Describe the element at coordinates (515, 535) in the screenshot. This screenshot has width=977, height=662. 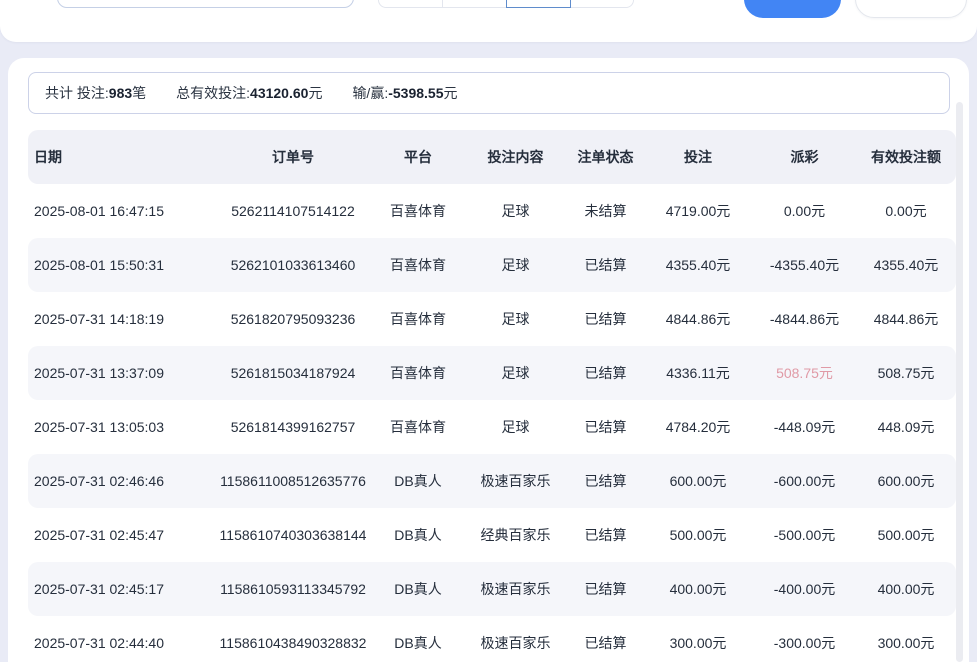
I see `table-cell: 经典百家乐` at that location.